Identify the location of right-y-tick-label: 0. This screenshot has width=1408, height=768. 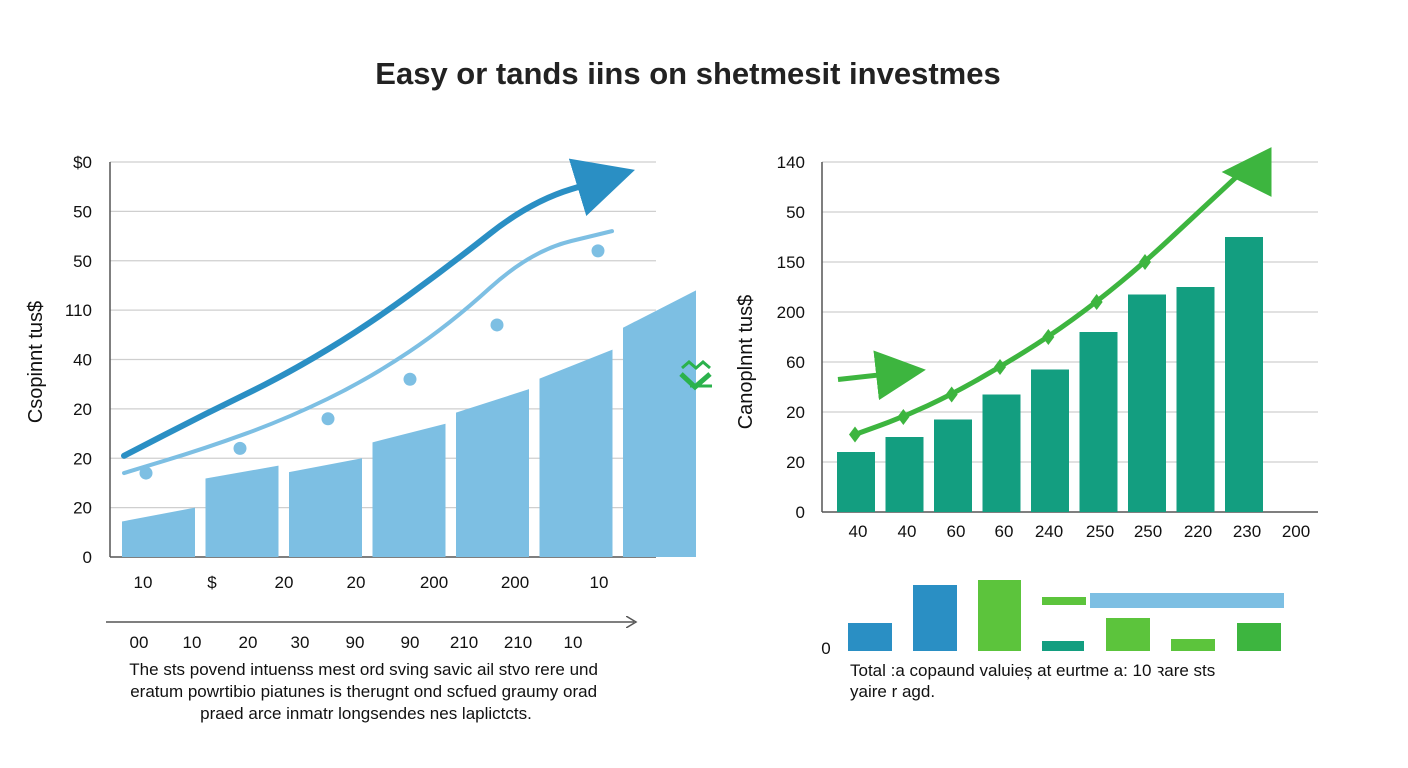
(800, 512).